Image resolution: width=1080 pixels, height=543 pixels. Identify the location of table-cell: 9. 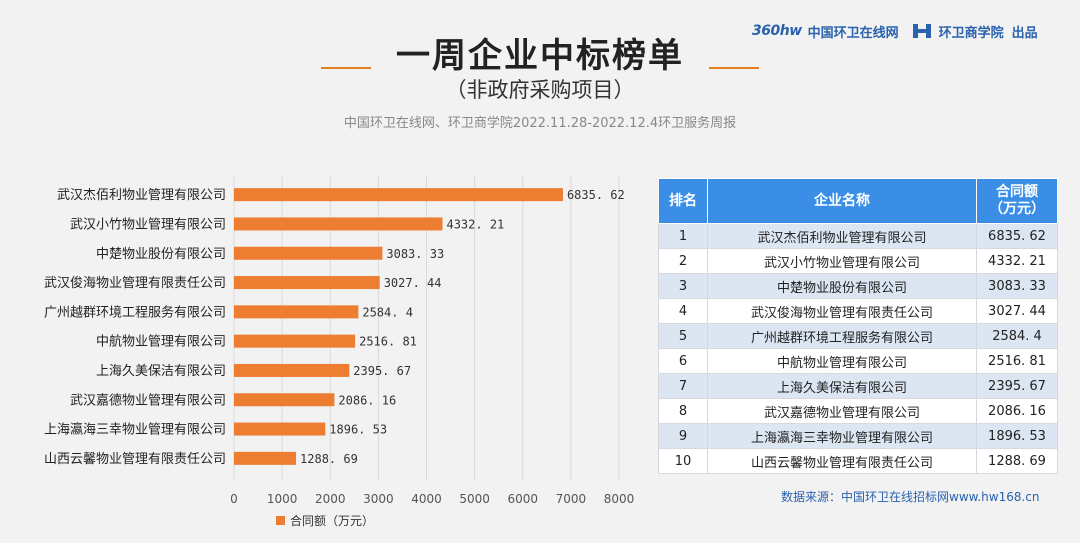
(683, 436).